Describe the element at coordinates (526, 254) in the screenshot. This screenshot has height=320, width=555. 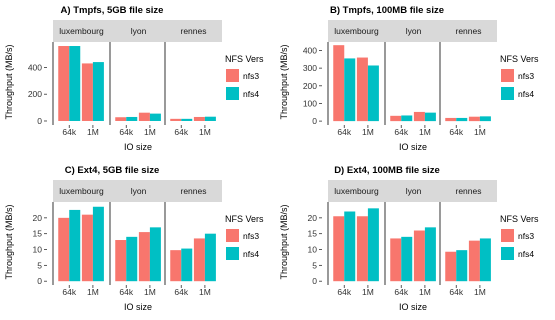
I see `legend-label: nfs4` at that location.